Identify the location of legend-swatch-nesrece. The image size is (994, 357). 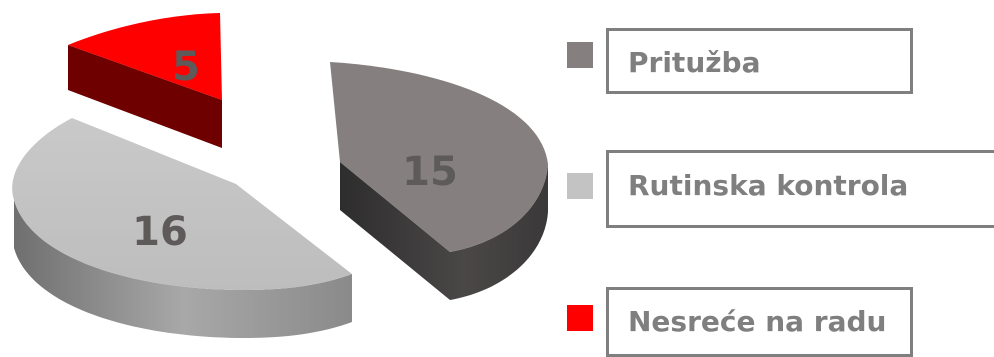
(580, 318).